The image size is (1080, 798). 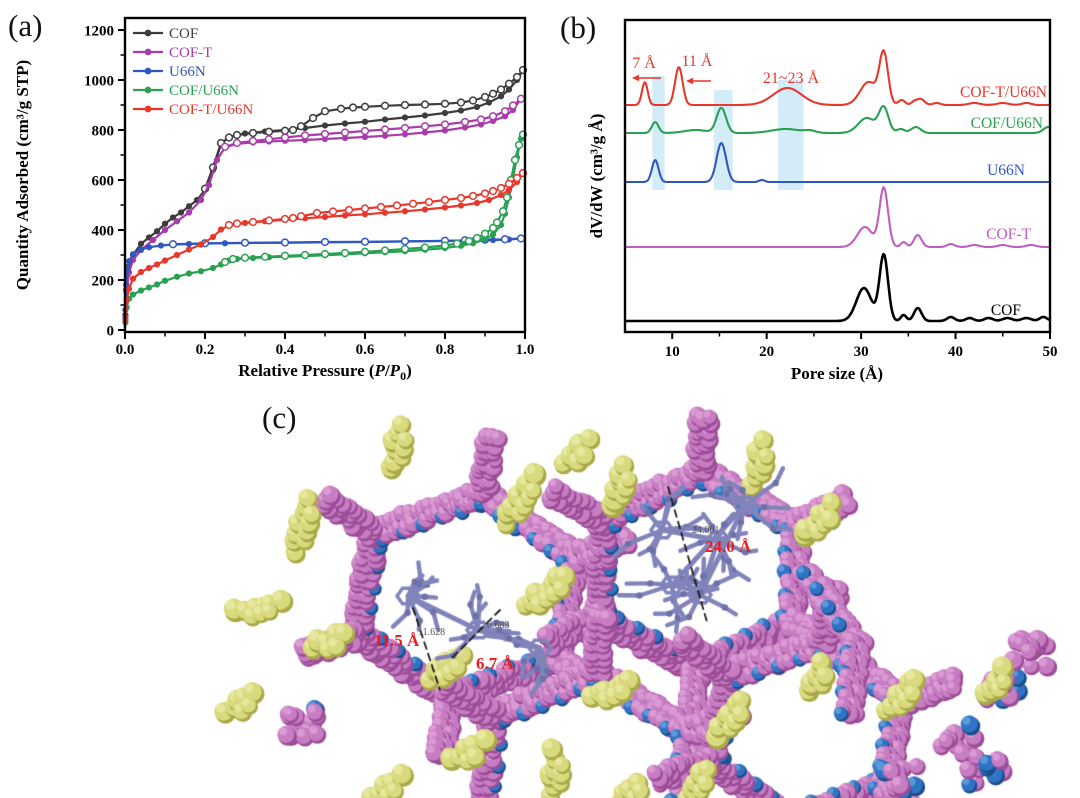 What do you see at coordinates (578, 27) in the screenshot?
I see `panel-b-label: (b)` at bounding box center [578, 27].